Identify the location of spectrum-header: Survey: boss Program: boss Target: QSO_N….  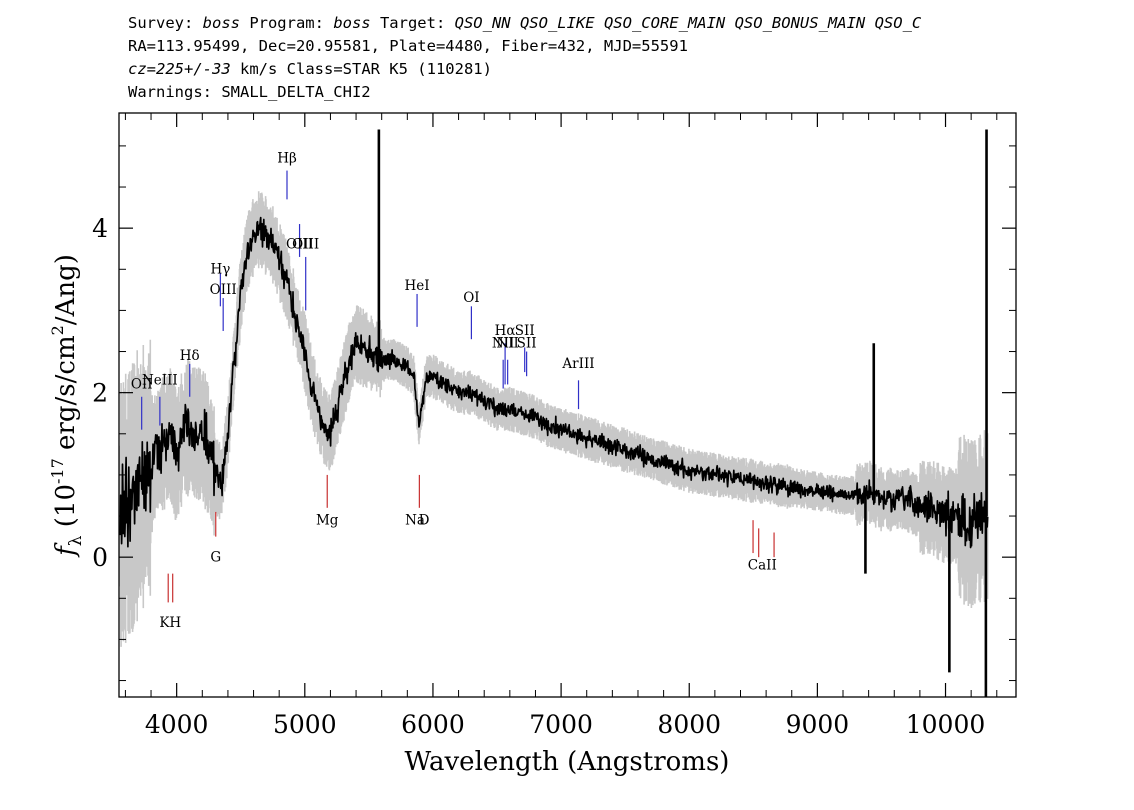
(631, 58).